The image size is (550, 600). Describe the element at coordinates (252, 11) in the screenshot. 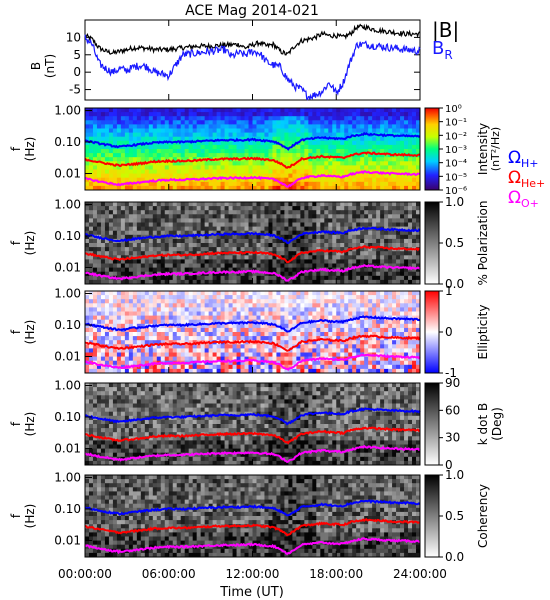

I see `figure-title: ACE Mag 2014-021` at that location.